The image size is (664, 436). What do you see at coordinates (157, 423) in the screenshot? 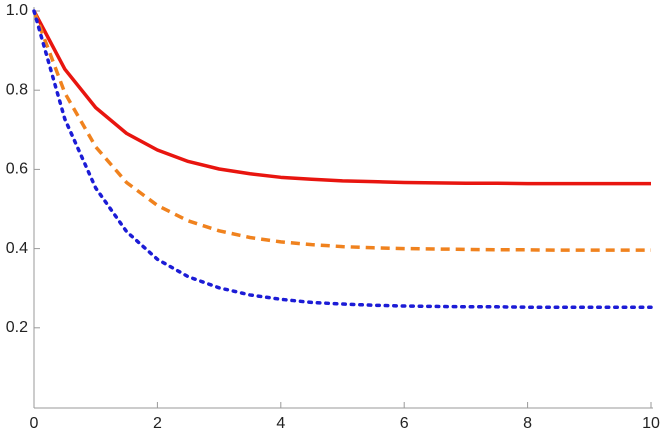
I see `x-tick-label: 2` at bounding box center [157, 423].